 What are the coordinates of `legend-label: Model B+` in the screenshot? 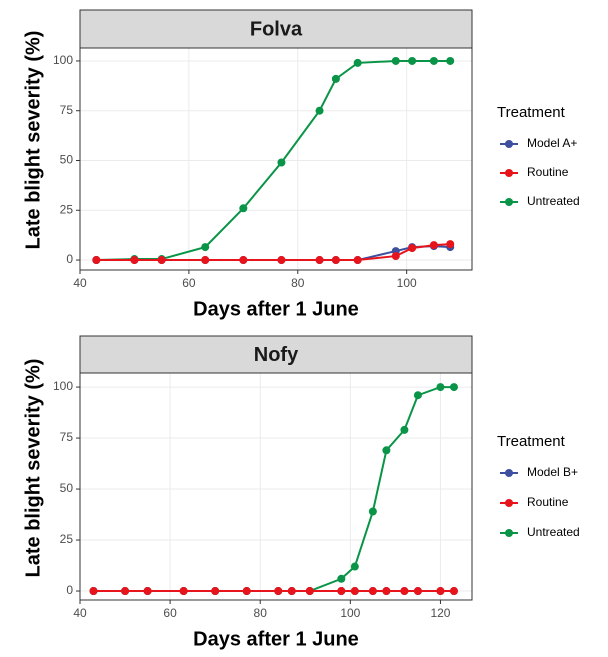 It's located at (552, 472).